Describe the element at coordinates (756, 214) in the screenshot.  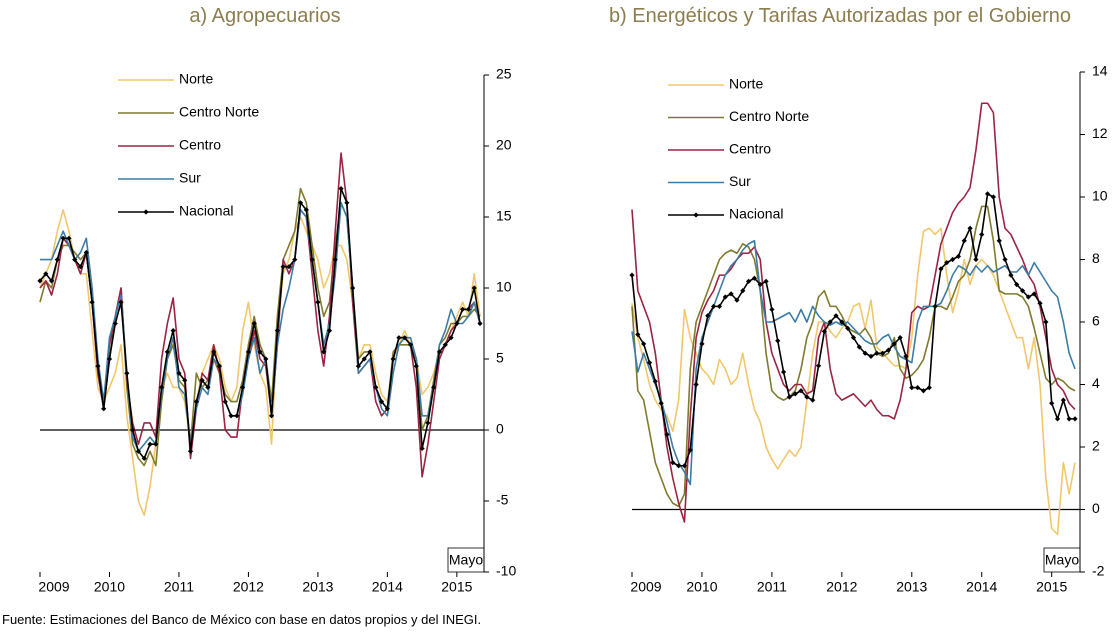
I see `legend-label: Nacional` at that location.